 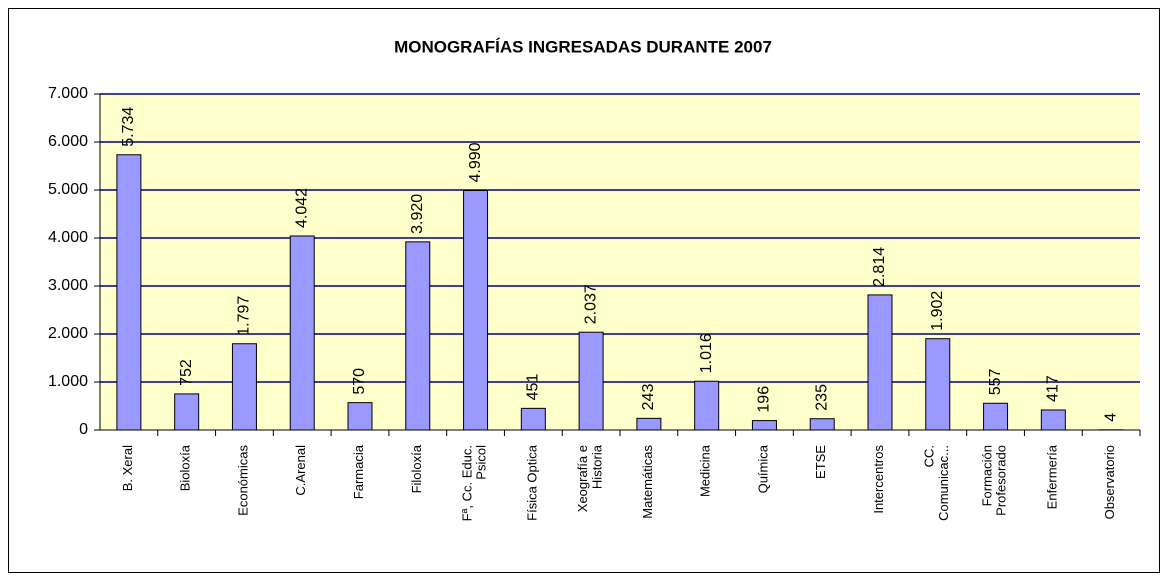 What do you see at coordinates (417, 214) in the screenshot?
I see `data-label: 3.920` at bounding box center [417, 214].